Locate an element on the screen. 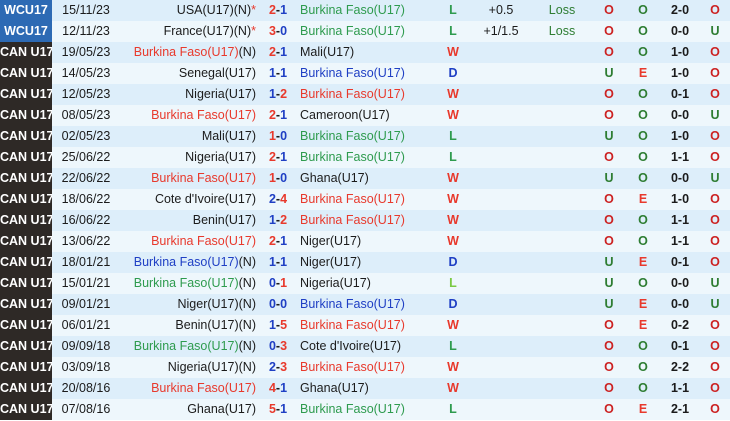  final-score: 3-0 is located at coordinates (278, 31).